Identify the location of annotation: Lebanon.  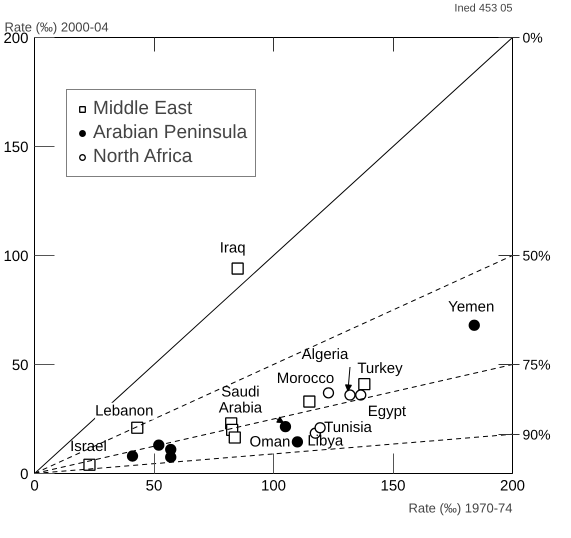
(124, 411).